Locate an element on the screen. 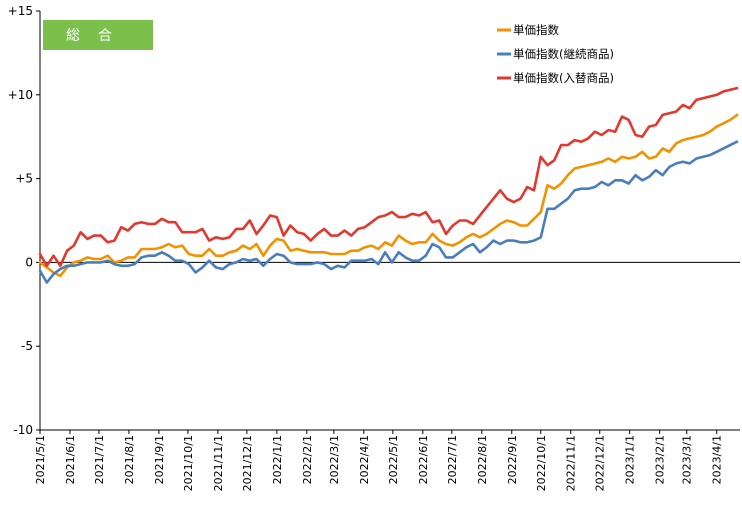 Image resolution: width=742 pixels, height=510 pixels. x-tick-label: 2023/1/1 is located at coordinates (630, 459).